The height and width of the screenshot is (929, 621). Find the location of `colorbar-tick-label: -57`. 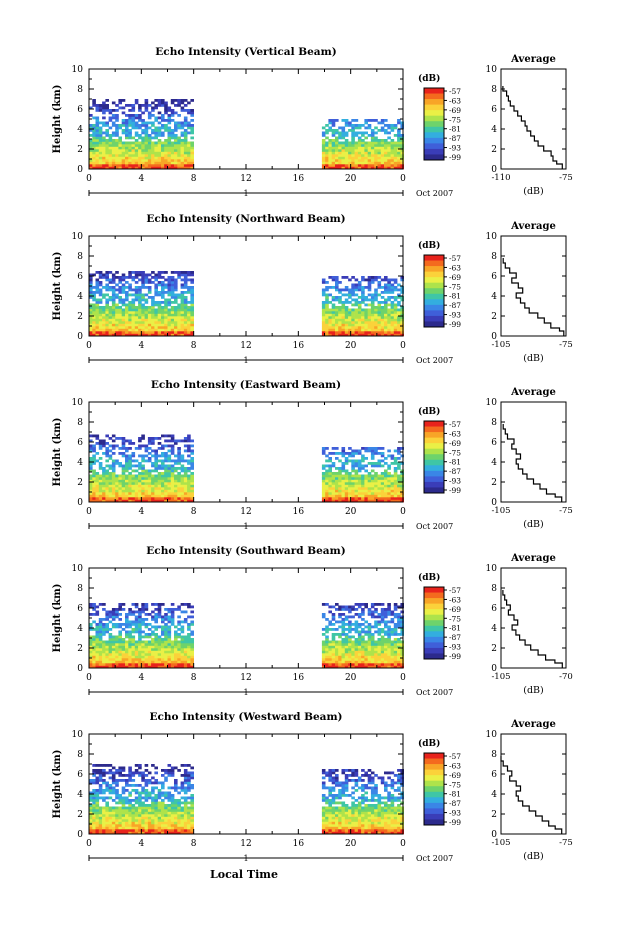

colorbar-tick-label: -57 is located at coordinates (455, 424).